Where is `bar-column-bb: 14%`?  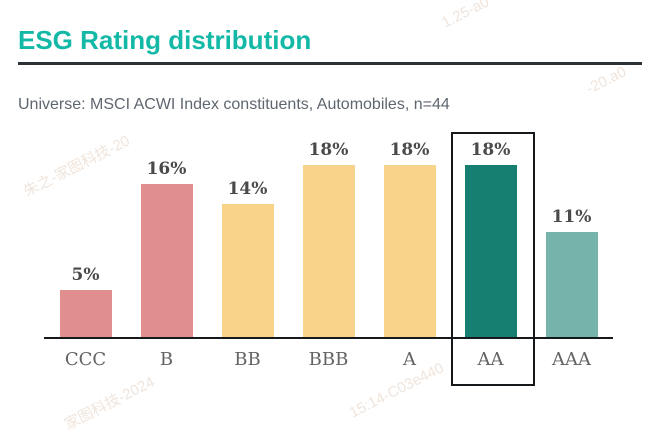
bar-column-bb: 14% is located at coordinates (247, 234).